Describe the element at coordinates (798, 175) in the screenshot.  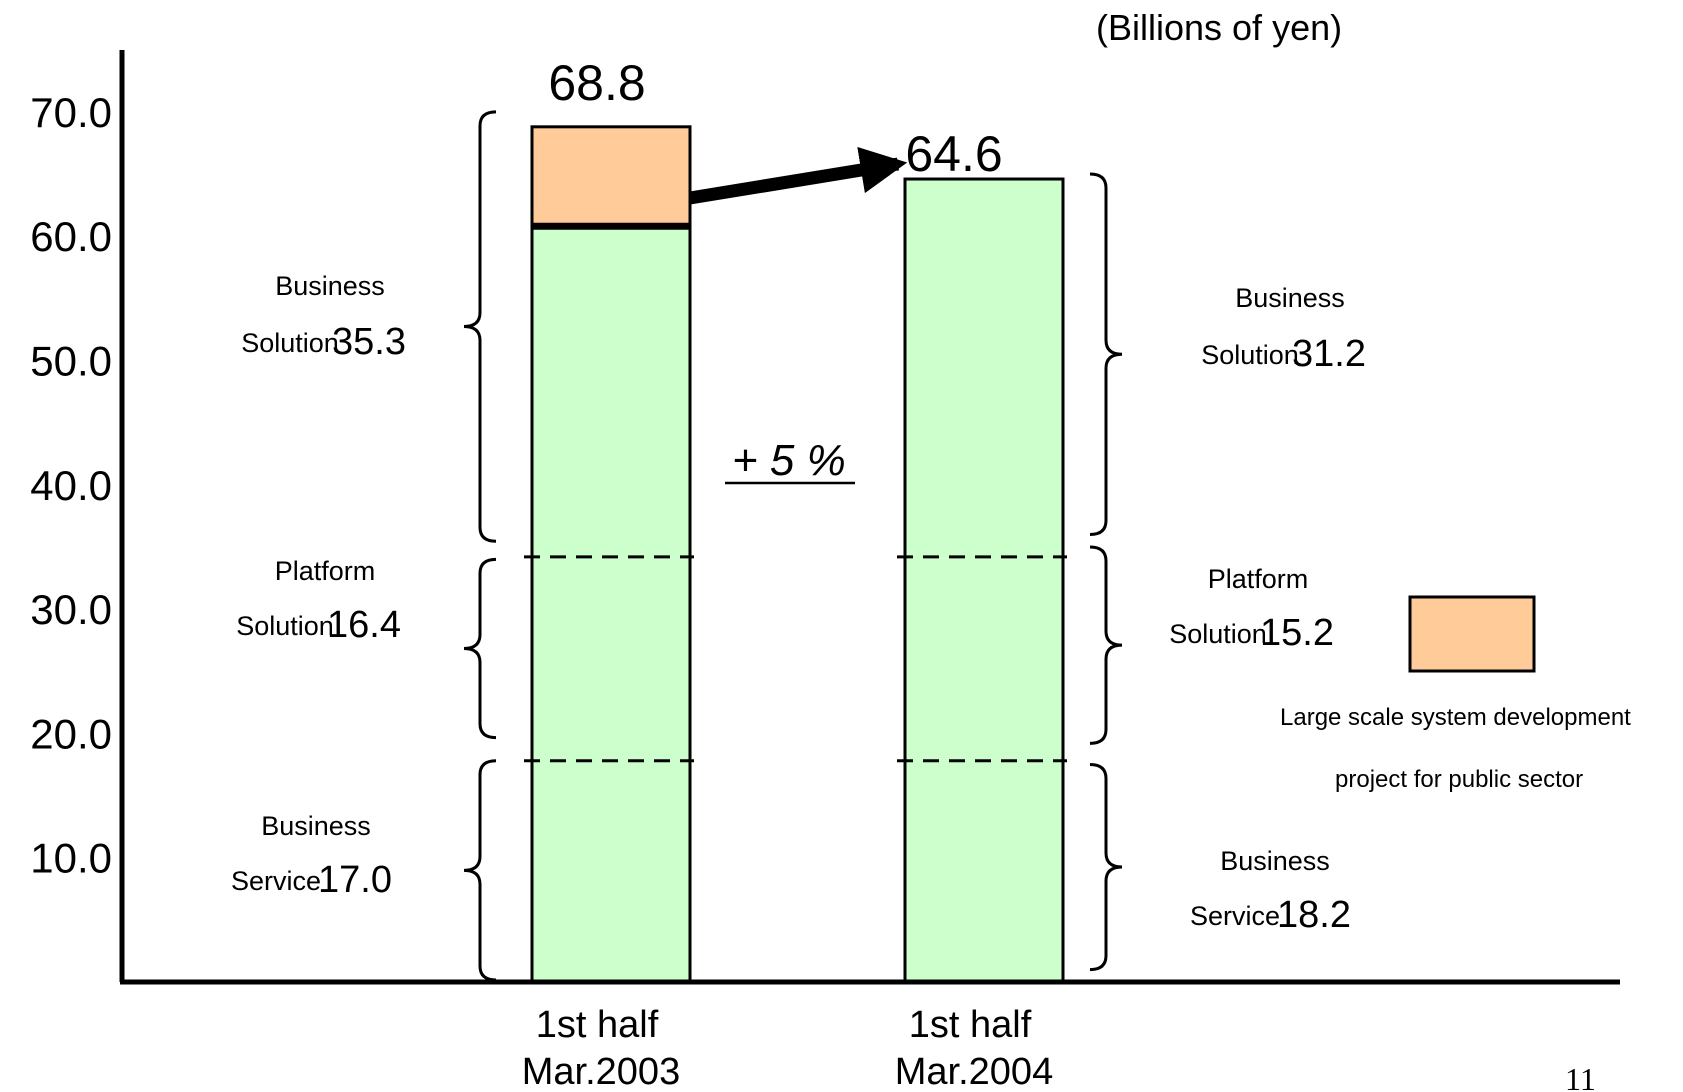
I see `growth-arrow` at that location.